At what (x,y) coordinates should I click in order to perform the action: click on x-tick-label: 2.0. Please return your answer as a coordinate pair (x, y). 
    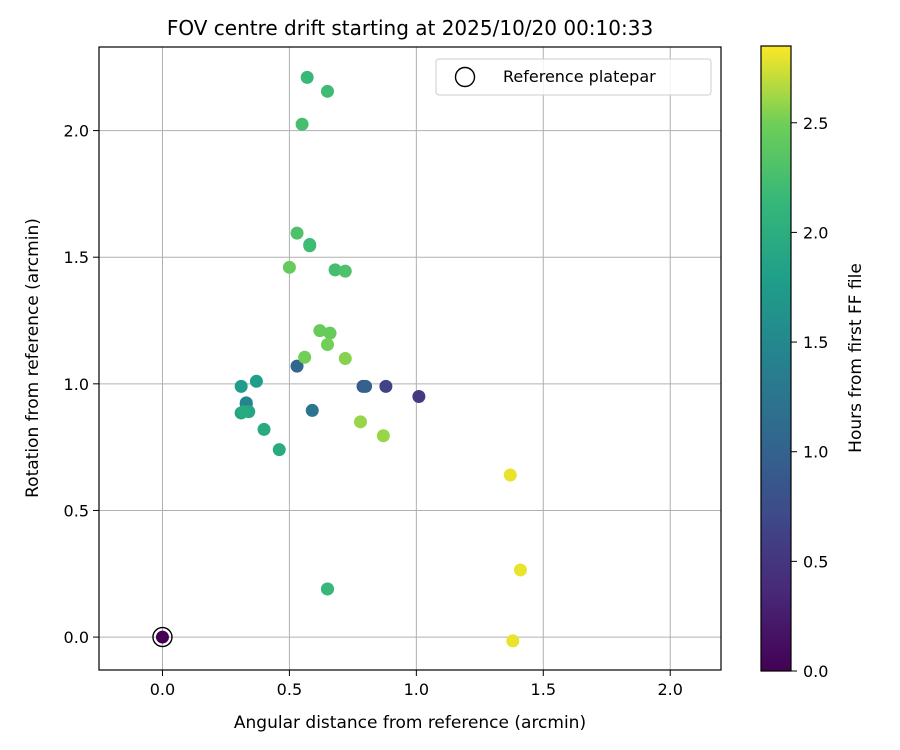
    Looking at the image, I should click on (669, 689).